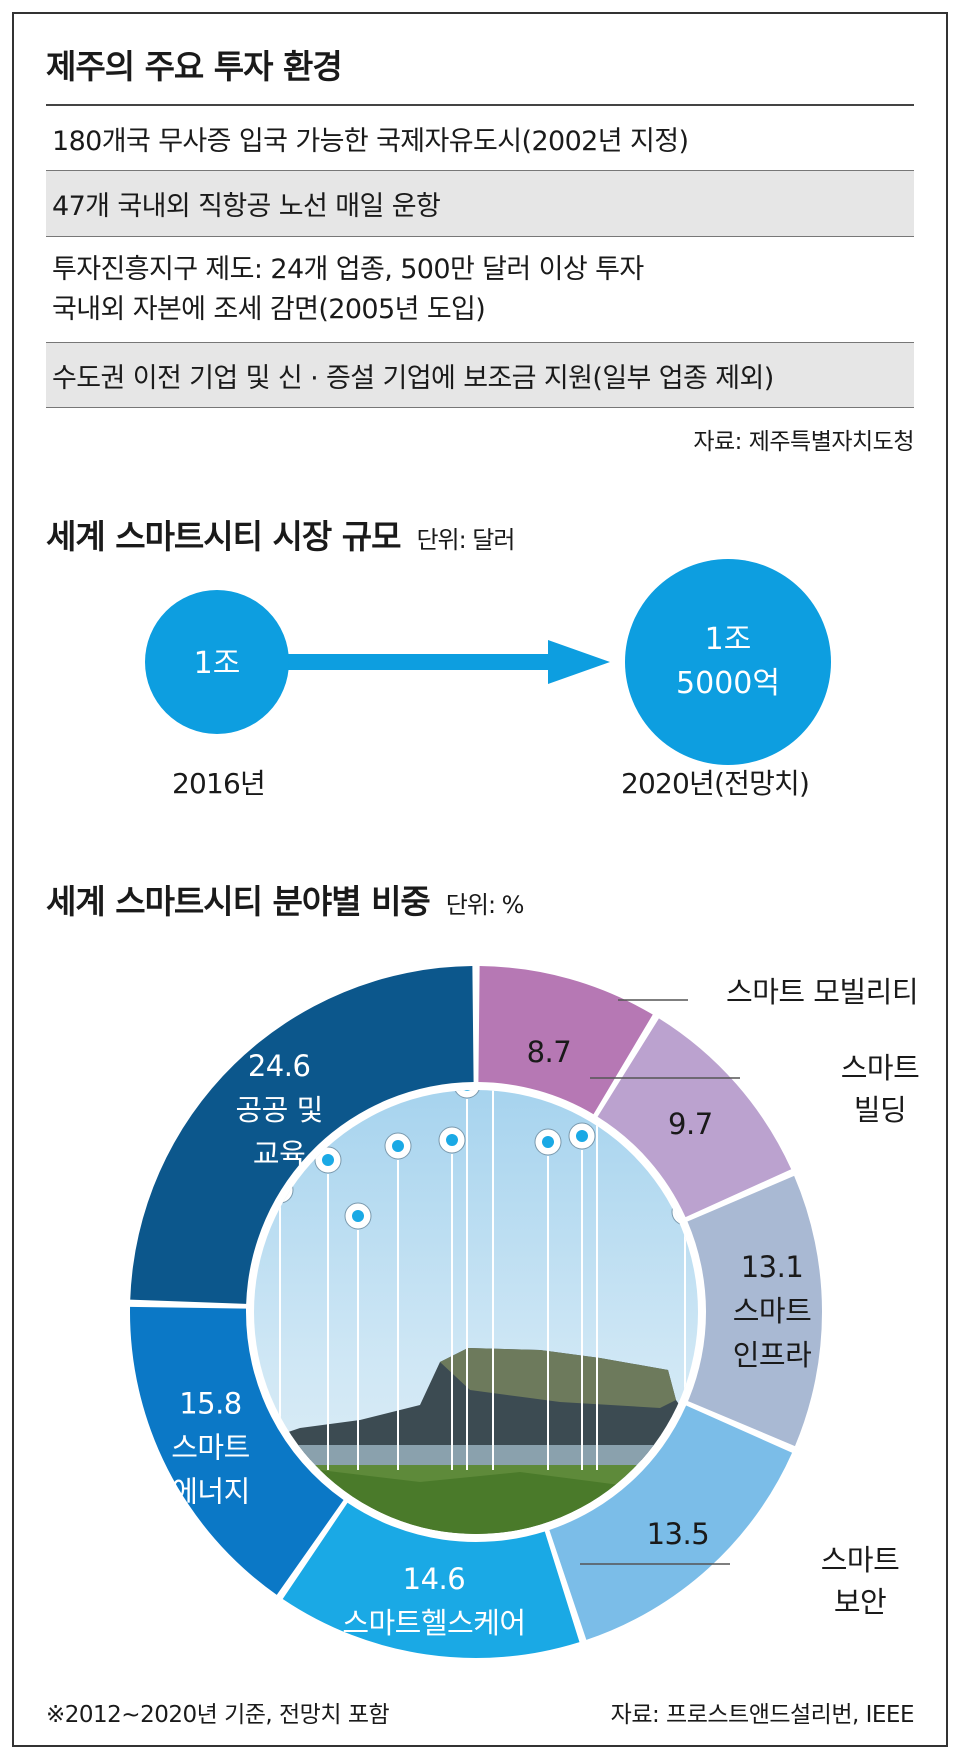 The image size is (964, 1761). I want to click on investment-row-text-line2: 국내외 자본에 조세 감면(2005년 도입), so click(269, 309).